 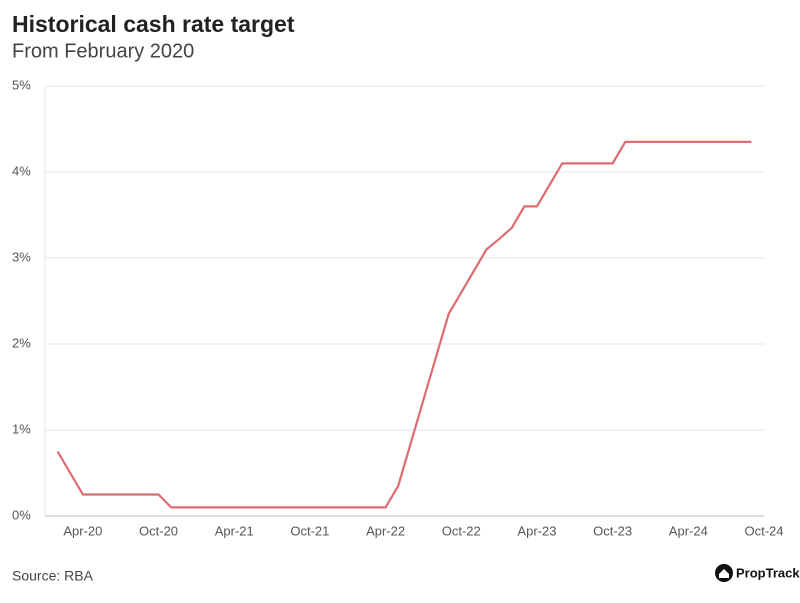 What do you see at coordinates (21, 342) in the screenshot?
I see `y-tick-label: 2%` at bounding box center [21, 342].